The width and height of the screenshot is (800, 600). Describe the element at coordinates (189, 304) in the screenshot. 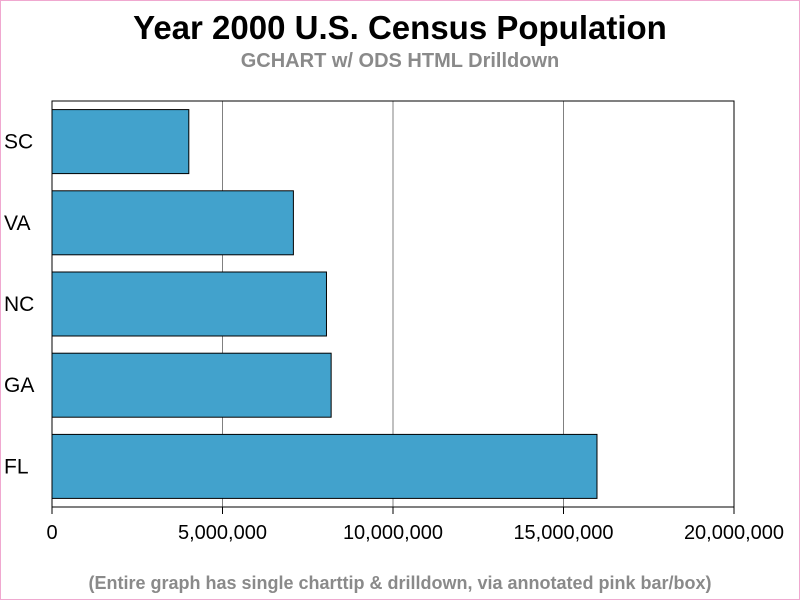

I see `bar-nc` at that location.